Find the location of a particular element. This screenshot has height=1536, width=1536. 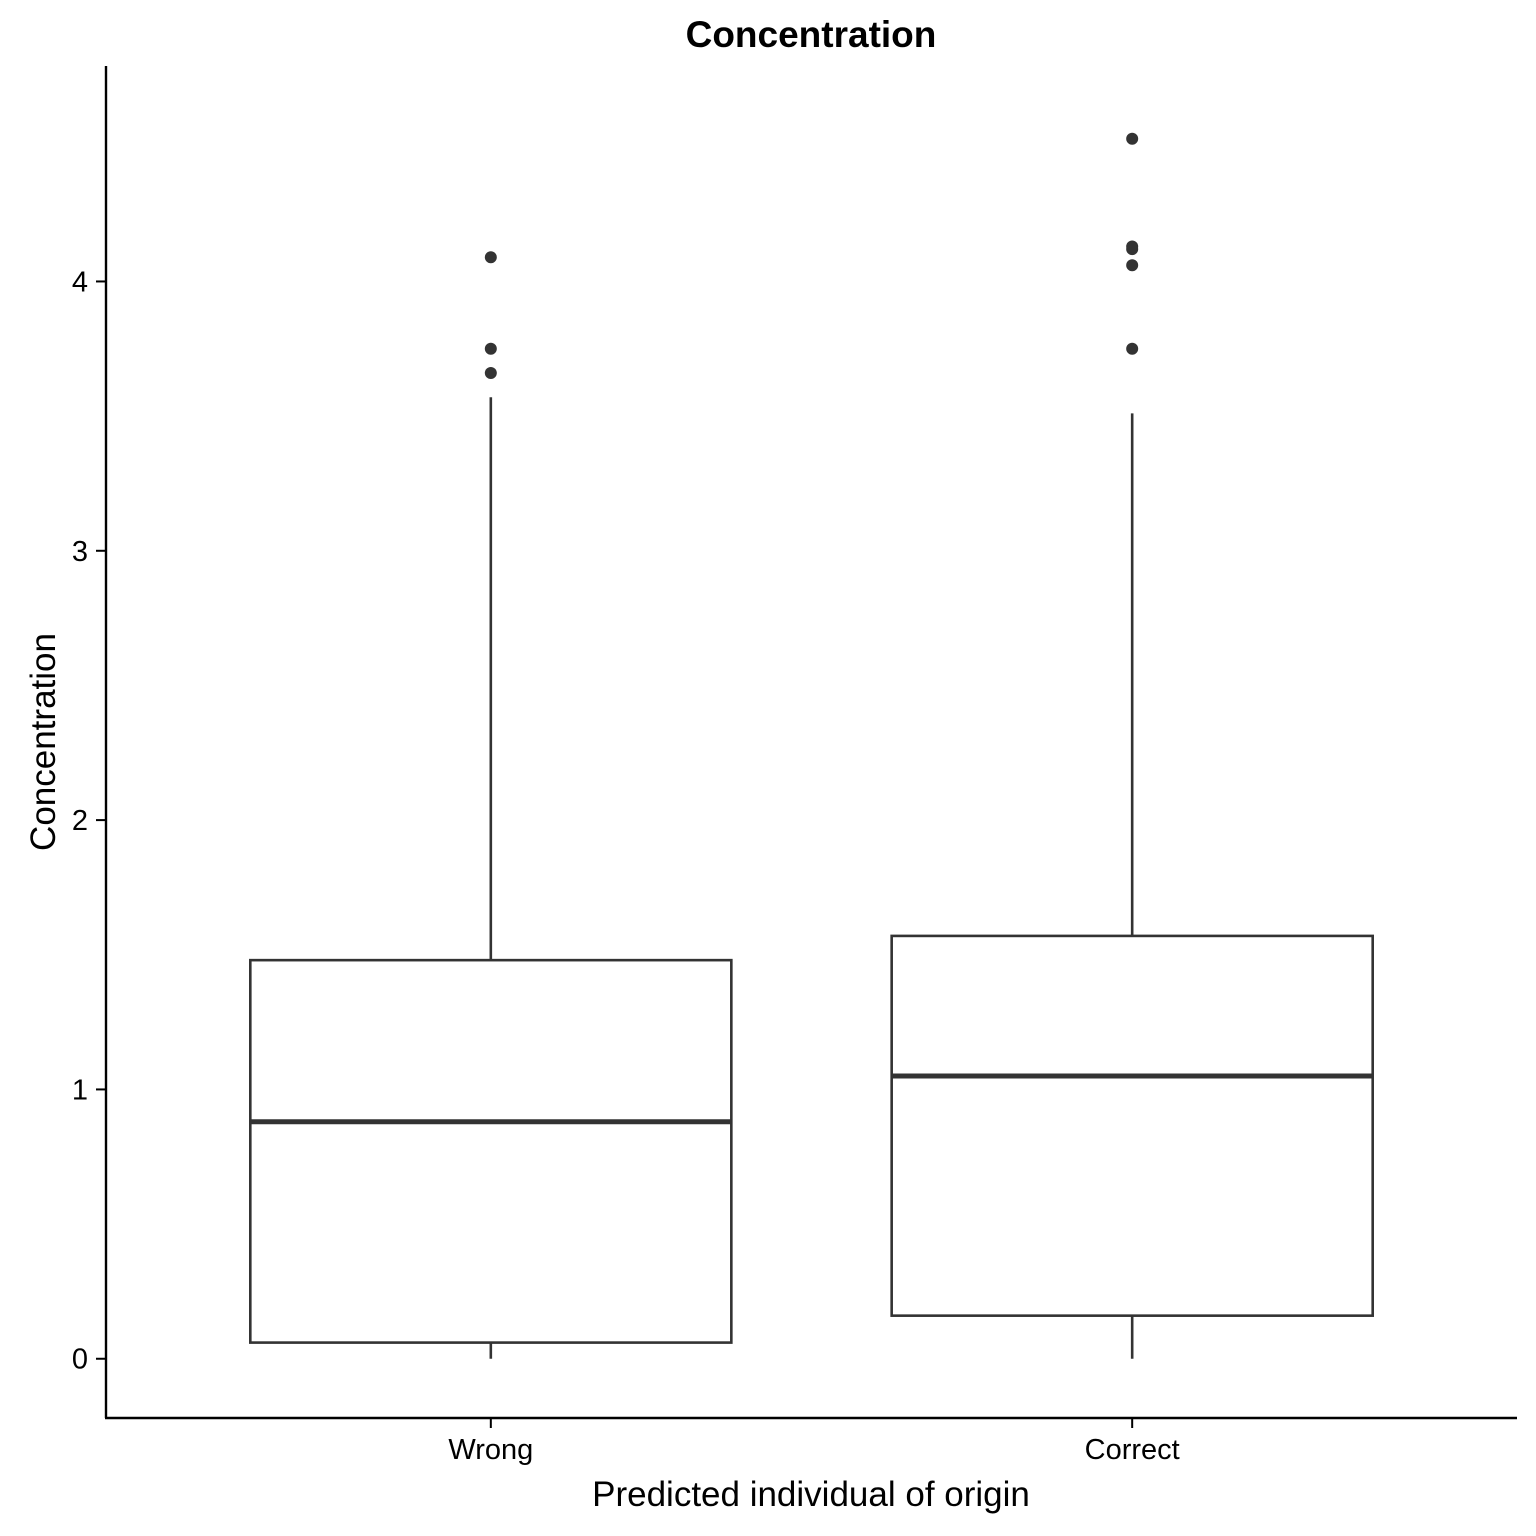

y-axis-ticks: 0 1 2 3 4 is located at coordinates (89, 821).